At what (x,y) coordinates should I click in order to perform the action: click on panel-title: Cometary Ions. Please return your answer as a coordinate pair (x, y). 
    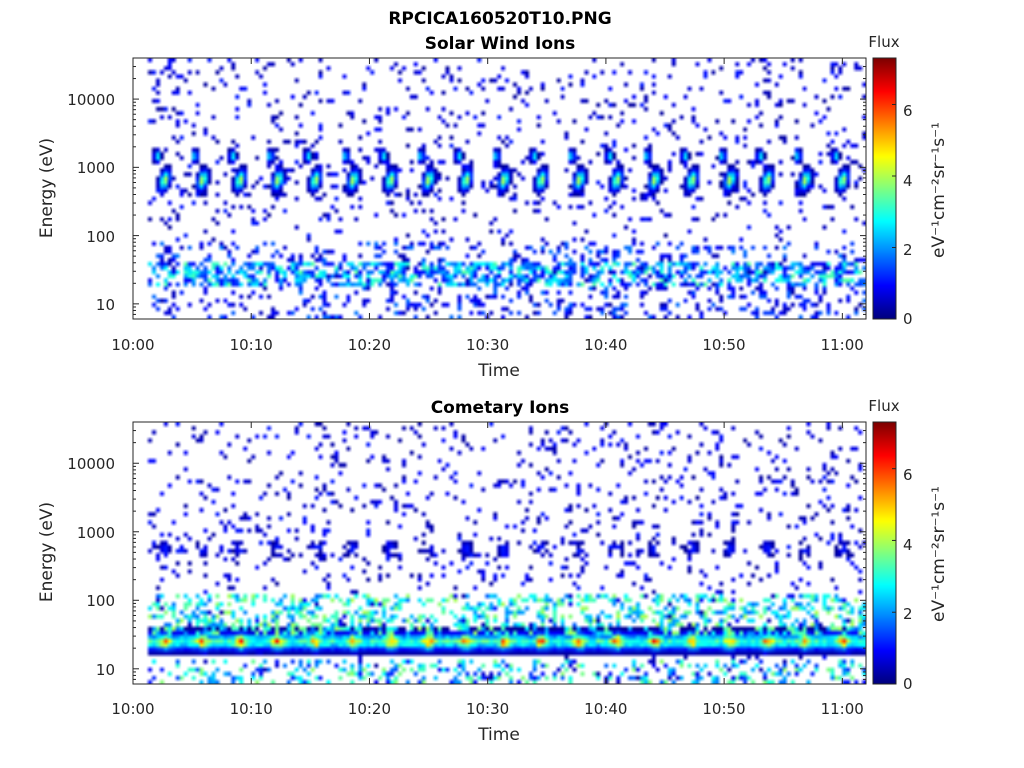
    Looking at the image, I should click on (500, 408).